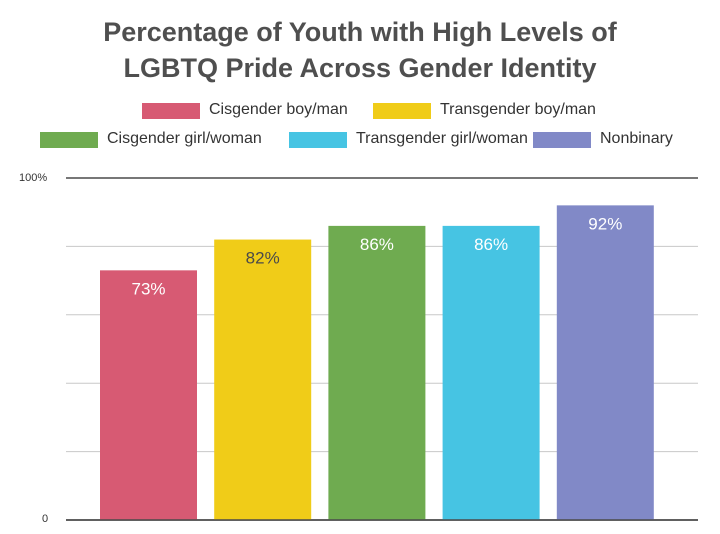 The image size is (720, 534). Describe the element at coordinates (148, 288) in the screenshot. I see `bar-label-1: 73%` at that location.